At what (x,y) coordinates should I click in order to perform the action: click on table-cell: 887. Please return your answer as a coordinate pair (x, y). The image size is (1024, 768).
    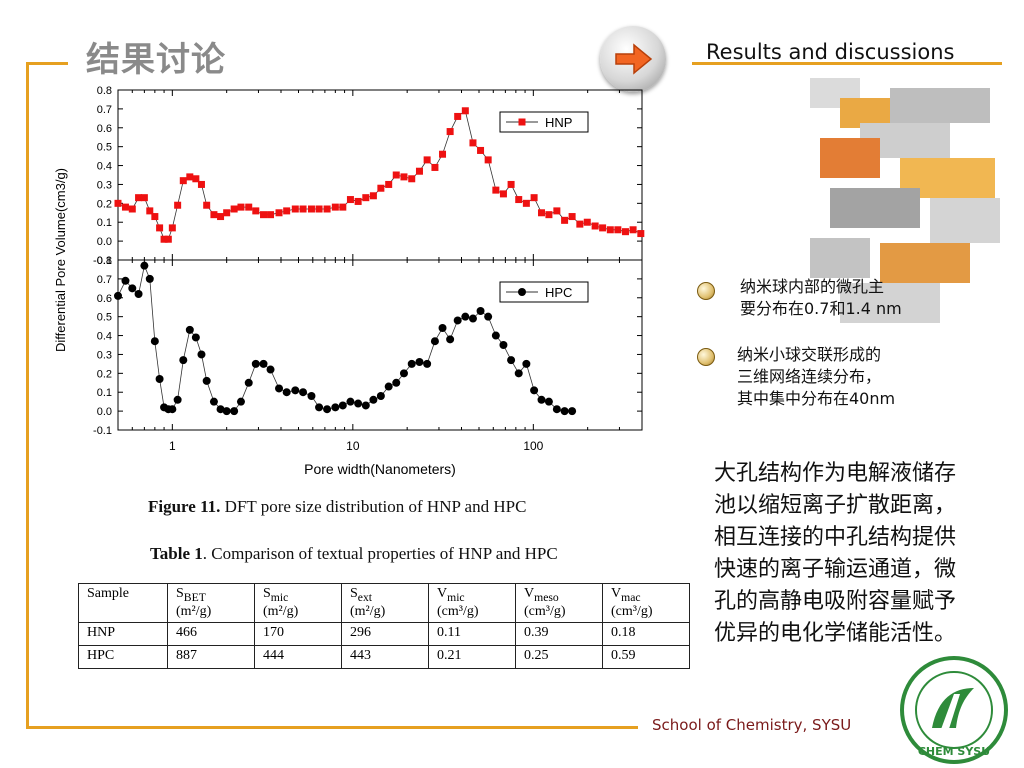
    Looking at the image, I should click on (211, 656).